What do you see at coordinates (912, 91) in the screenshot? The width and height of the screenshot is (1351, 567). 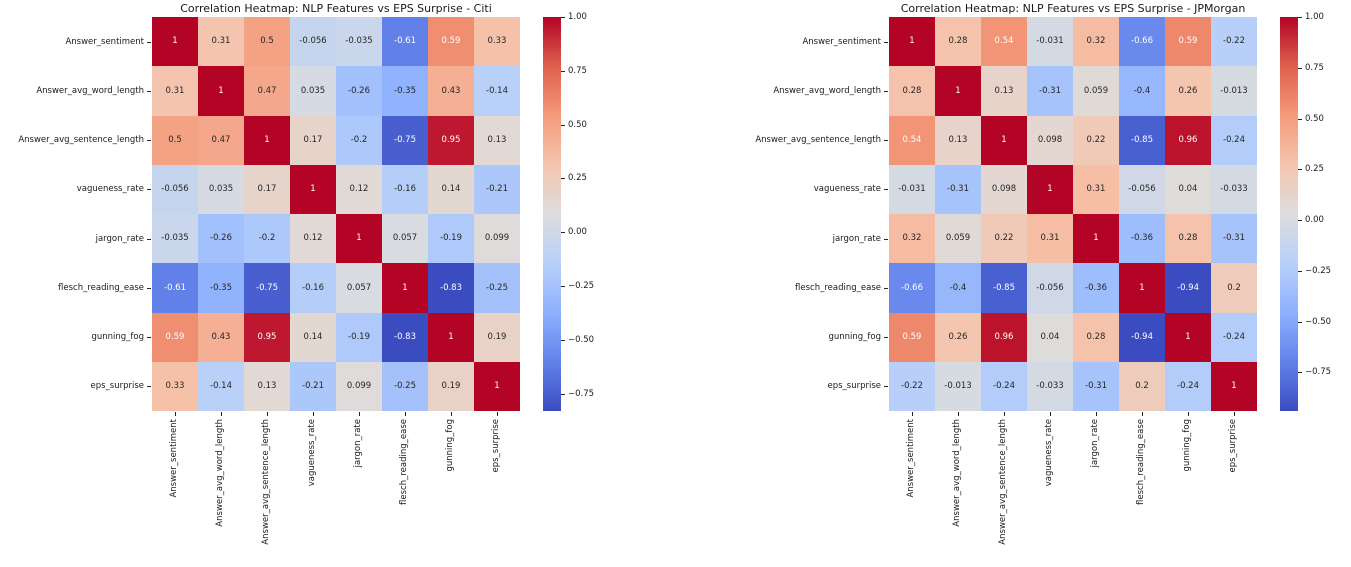 I see `heatmap-cell: 0.28` at bounding box center [912, 91].